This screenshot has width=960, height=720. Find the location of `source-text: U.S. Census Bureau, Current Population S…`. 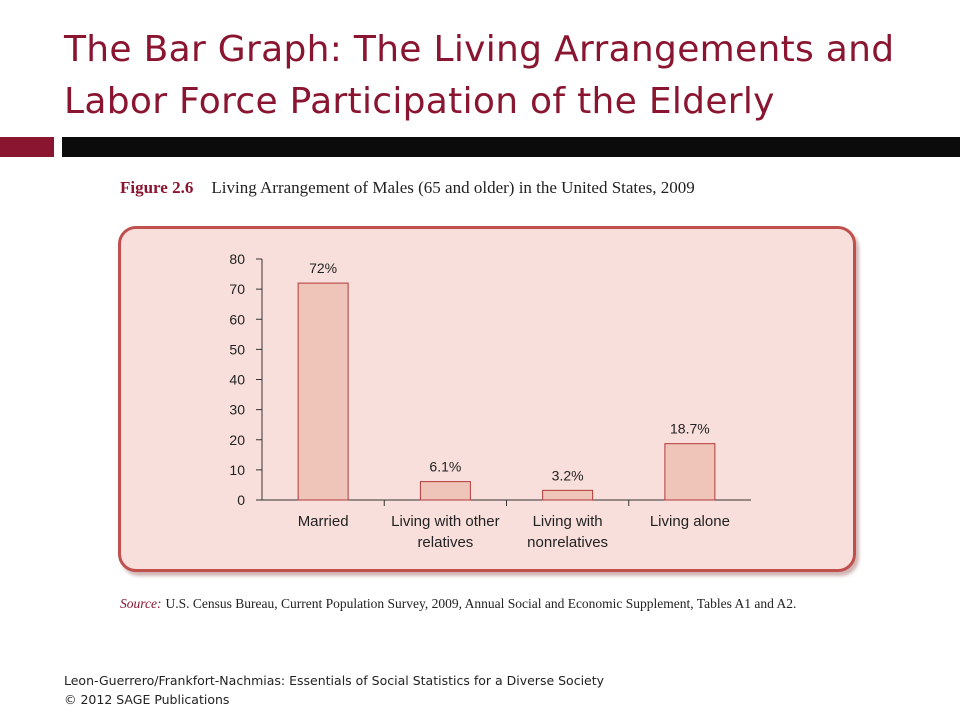

source-text: U.S. Census Bureau, Current Population S… is located at coordinates (481, 603).